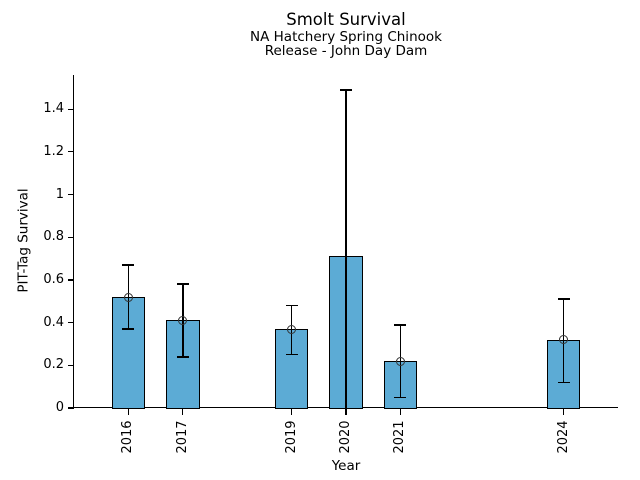 Image resolution: width=640 pixels, height=480 pixels. I want to click on chart-subtitle-line2: Release - John Day Dam, so click(346, 51).